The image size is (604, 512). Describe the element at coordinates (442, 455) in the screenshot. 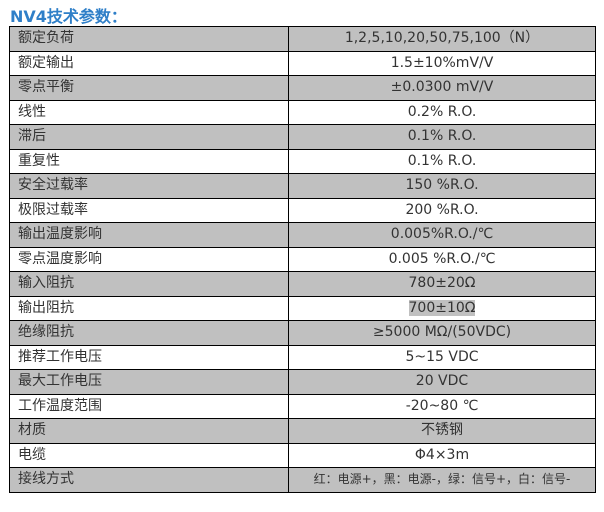

I see `param-value: Φ4×3m` at that location.